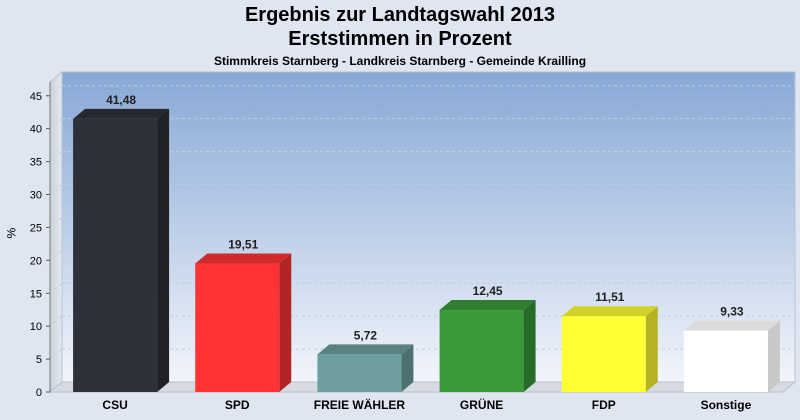 The image size is (800, 420). I want to click on bar-grüne, so click(487, 346).